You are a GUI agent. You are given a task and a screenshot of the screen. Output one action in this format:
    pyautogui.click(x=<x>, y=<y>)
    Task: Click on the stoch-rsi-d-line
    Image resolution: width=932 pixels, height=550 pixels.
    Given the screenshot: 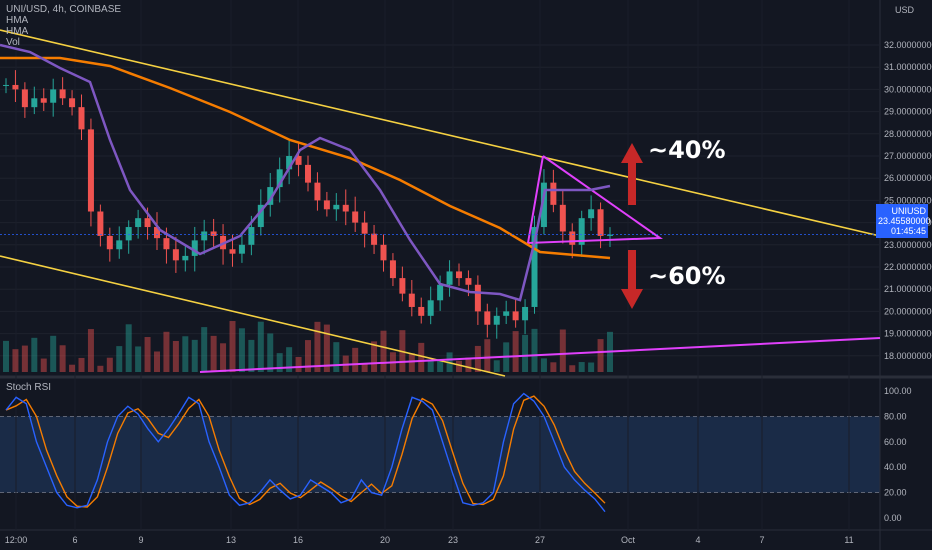 What is the action you would take?
    pyautogui.click(x=305, y=451)
    